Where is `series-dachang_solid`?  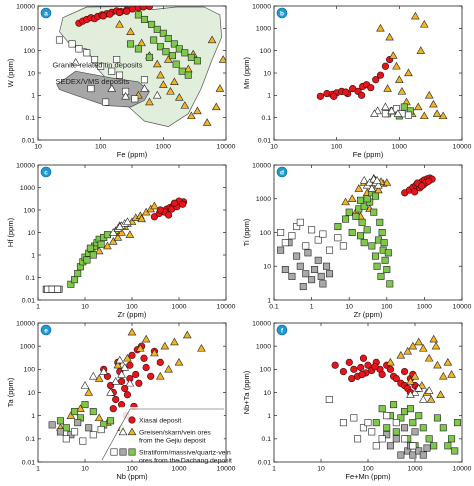 series-dachang_solid is located at coordinates (416, 428).